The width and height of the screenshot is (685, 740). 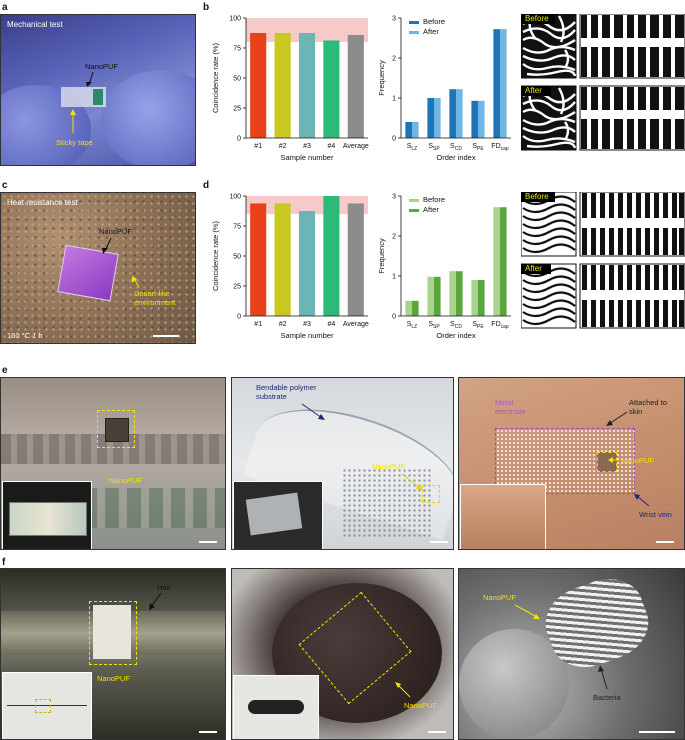 I want to click on photo-hair: Hair NanoPUF, so click(x=113, y=654).